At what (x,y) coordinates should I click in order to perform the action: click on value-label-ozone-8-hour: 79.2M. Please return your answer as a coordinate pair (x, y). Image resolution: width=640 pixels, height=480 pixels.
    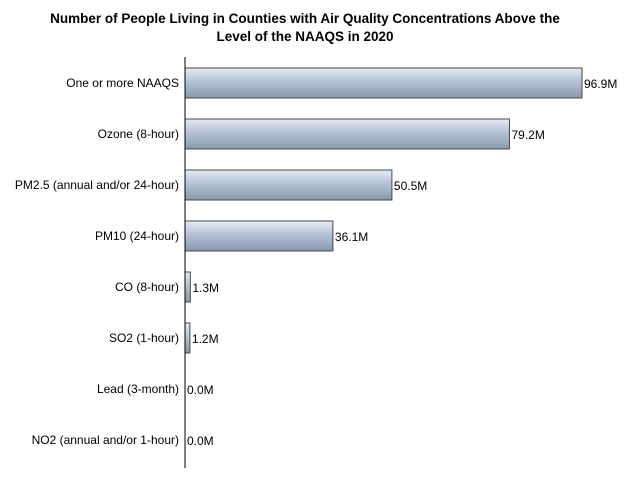
    Looking at the image, I should click on (527, 135).